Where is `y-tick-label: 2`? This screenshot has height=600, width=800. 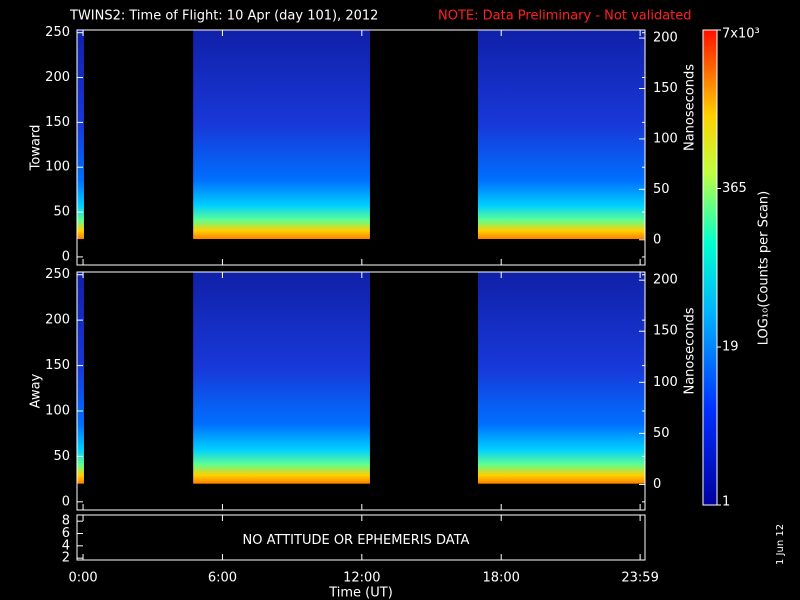 y-tick-label: 2 is located at coordinates (66, 558).